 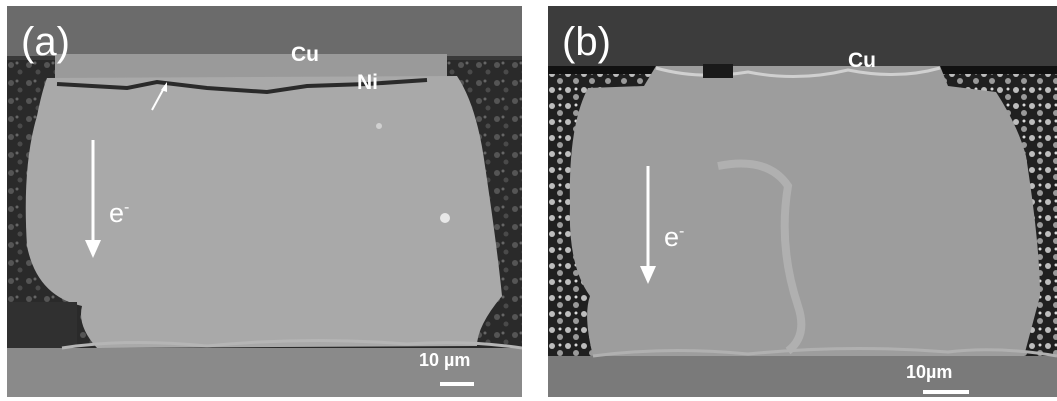 I want to click on electron-charge-b: -, so click(x=682, y=231).